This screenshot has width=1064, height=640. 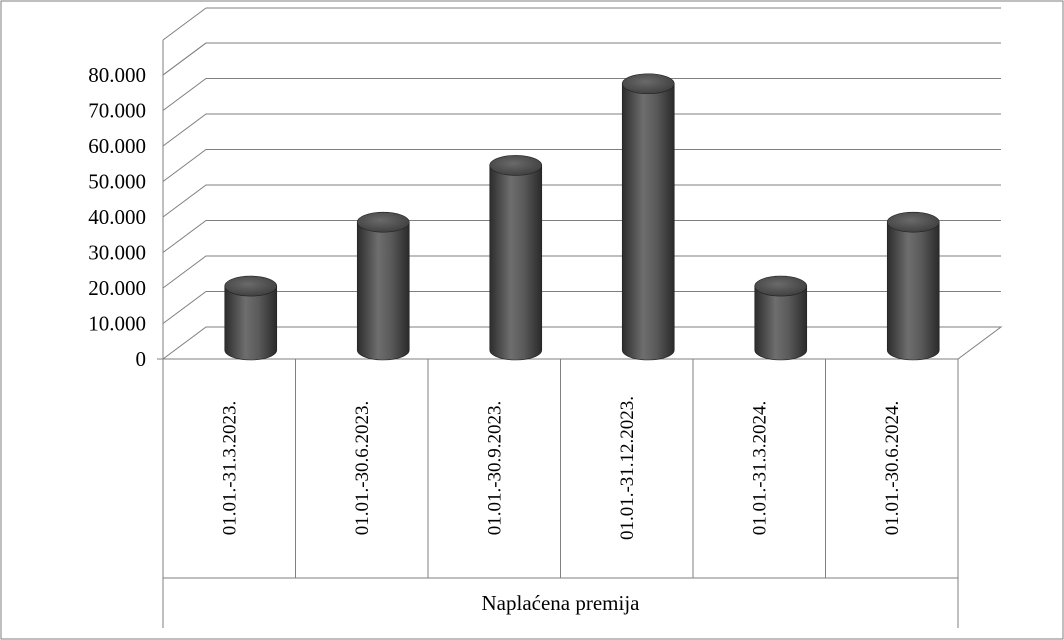 What do you see at coordinates (117, 324) in the screenshot?
I see `y-tick-label: 10.000` at bounding box center [117, 324].